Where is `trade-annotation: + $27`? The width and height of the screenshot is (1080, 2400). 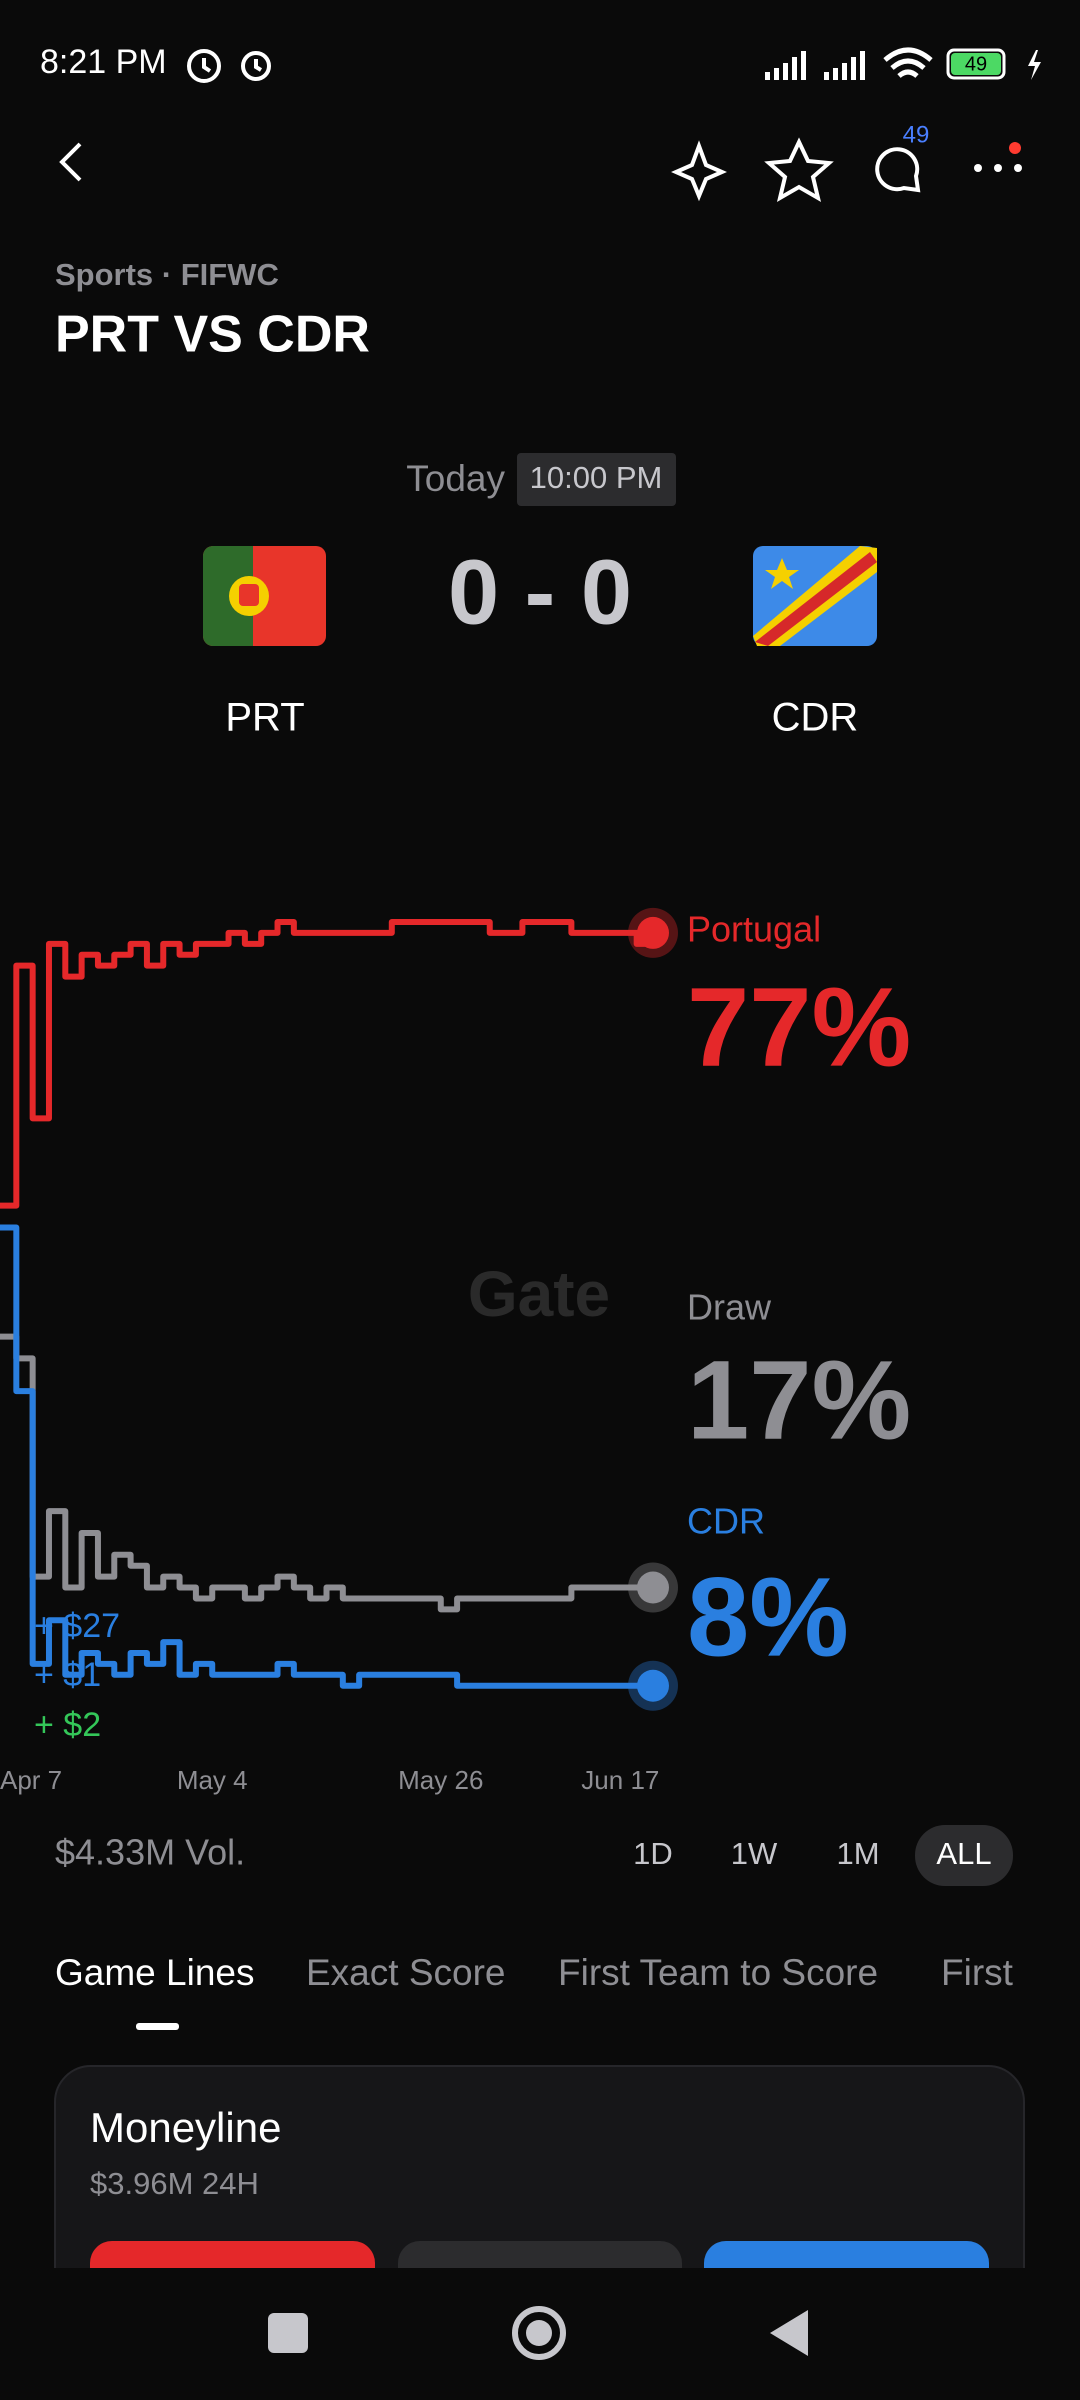 trade-annotation: + $27 is located at coordinates (77, 1626).